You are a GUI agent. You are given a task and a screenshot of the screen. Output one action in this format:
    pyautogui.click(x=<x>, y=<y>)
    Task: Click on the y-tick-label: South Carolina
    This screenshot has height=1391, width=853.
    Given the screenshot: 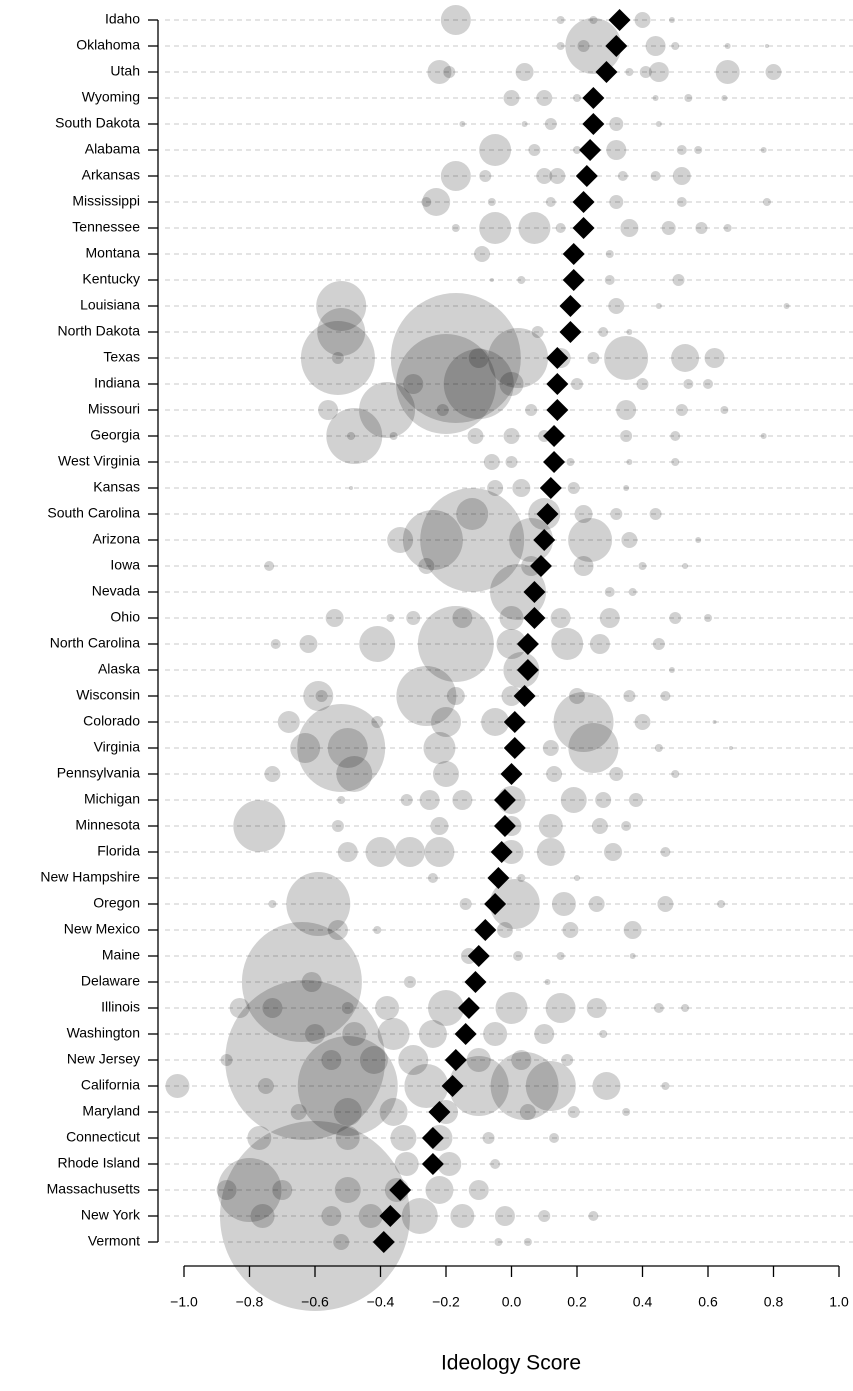 What is the action you would take?
    pyautogui.click(x=93, y=513)
    